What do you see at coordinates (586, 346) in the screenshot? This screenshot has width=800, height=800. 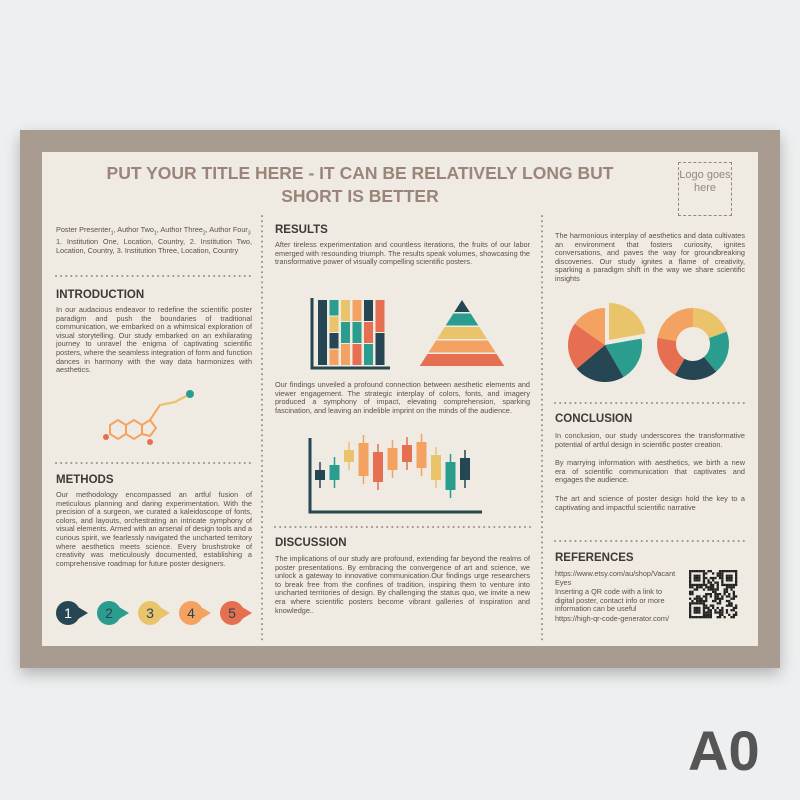 I see `pie-slice` at bounding box center [586, 346].